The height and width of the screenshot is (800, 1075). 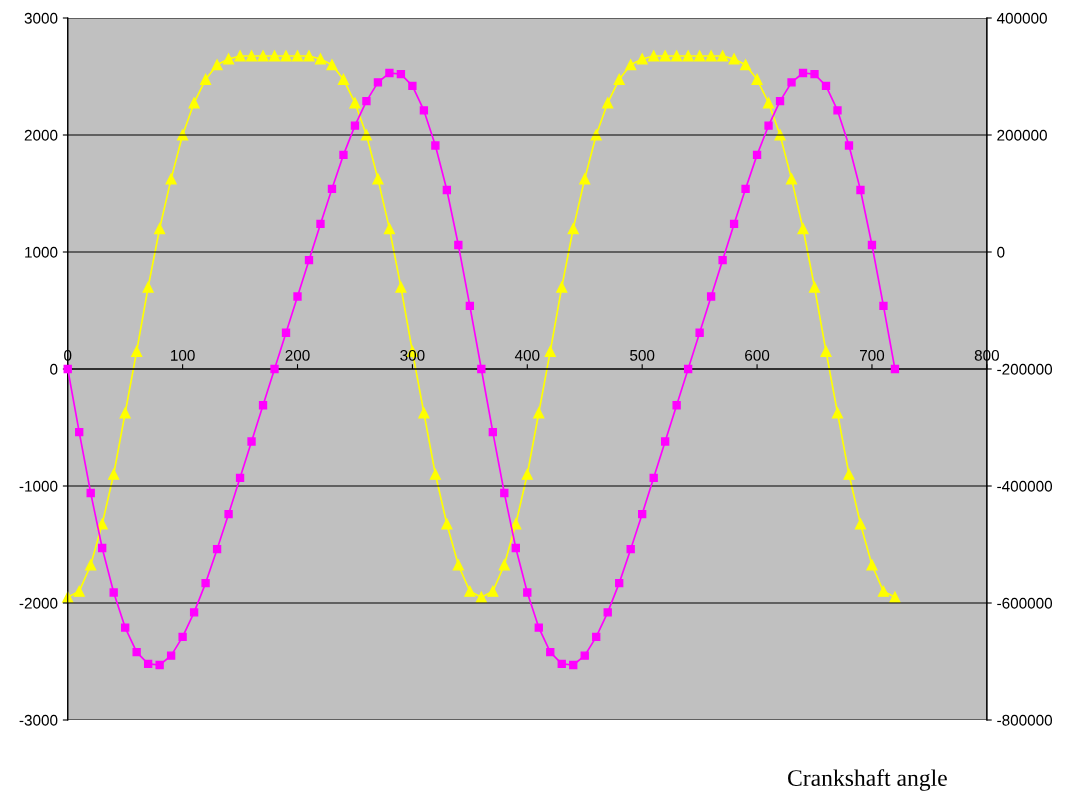 What do you see at coordinates (1001, 252) in the screenshot?
I see `y2-tick-label: 0` at bounding box center [1001, 252].